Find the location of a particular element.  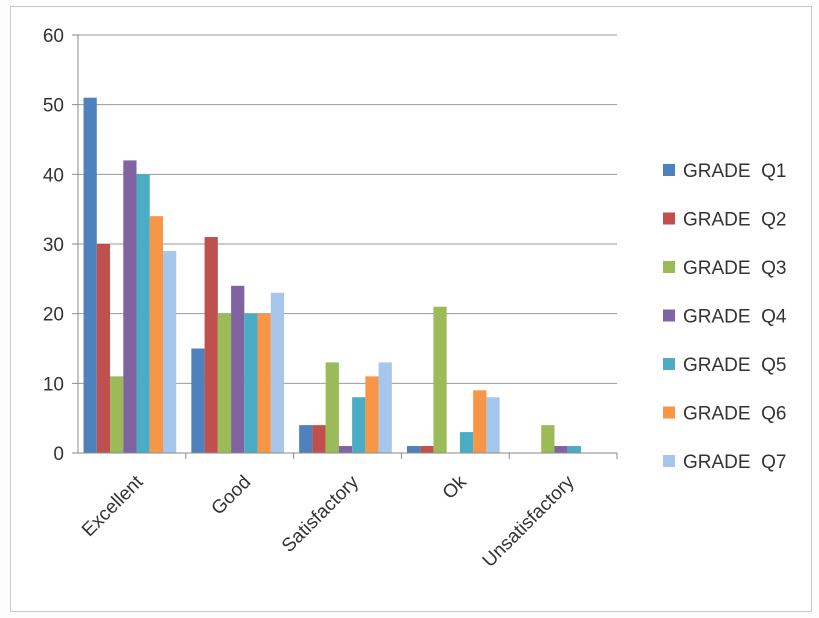

y-tick-label: 40 is located at coordinates (53, 175).